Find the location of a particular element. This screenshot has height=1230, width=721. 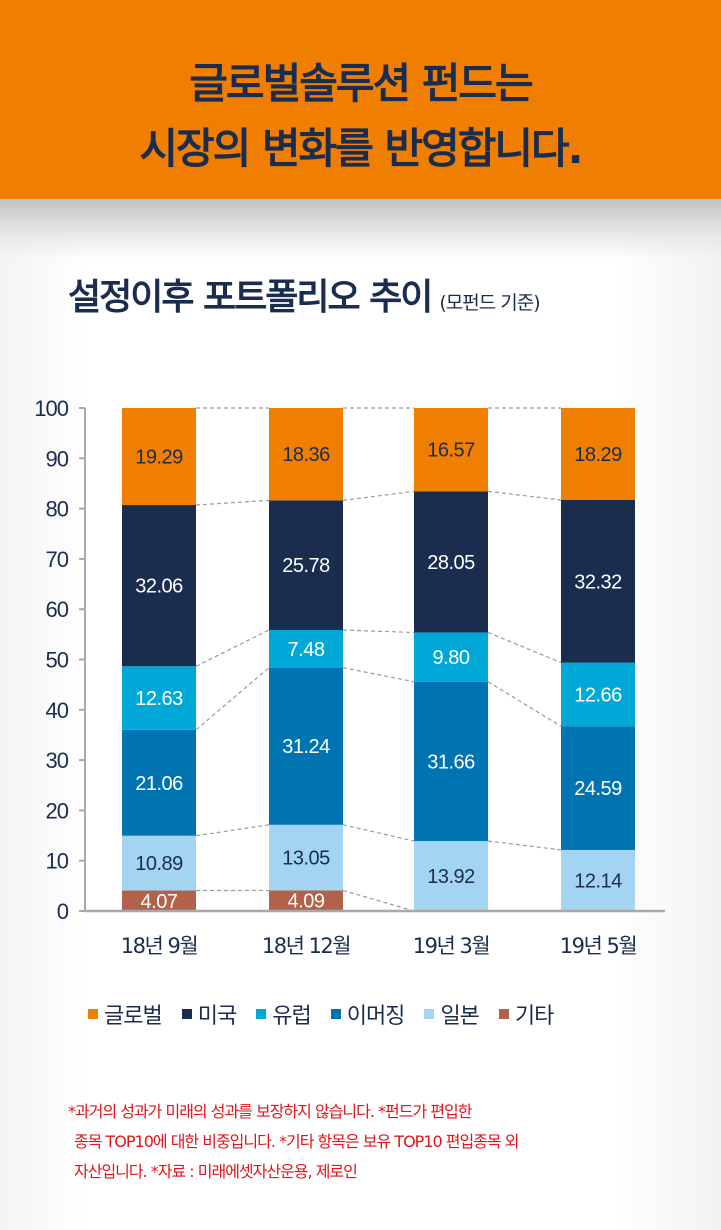

y-tick-label: 80 is located at coordinates (57, 509).